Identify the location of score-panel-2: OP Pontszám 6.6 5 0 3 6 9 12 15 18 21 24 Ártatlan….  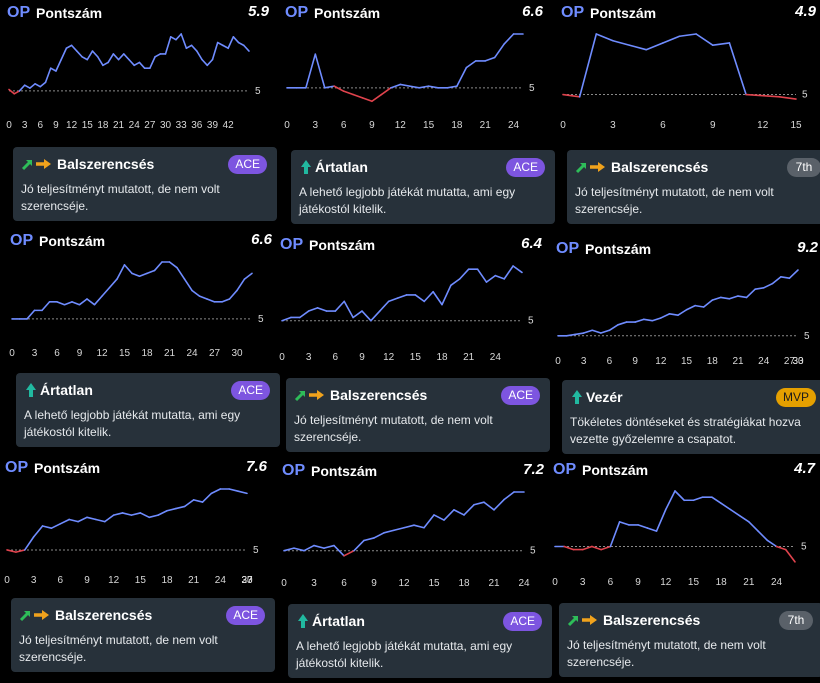
(419, 112).